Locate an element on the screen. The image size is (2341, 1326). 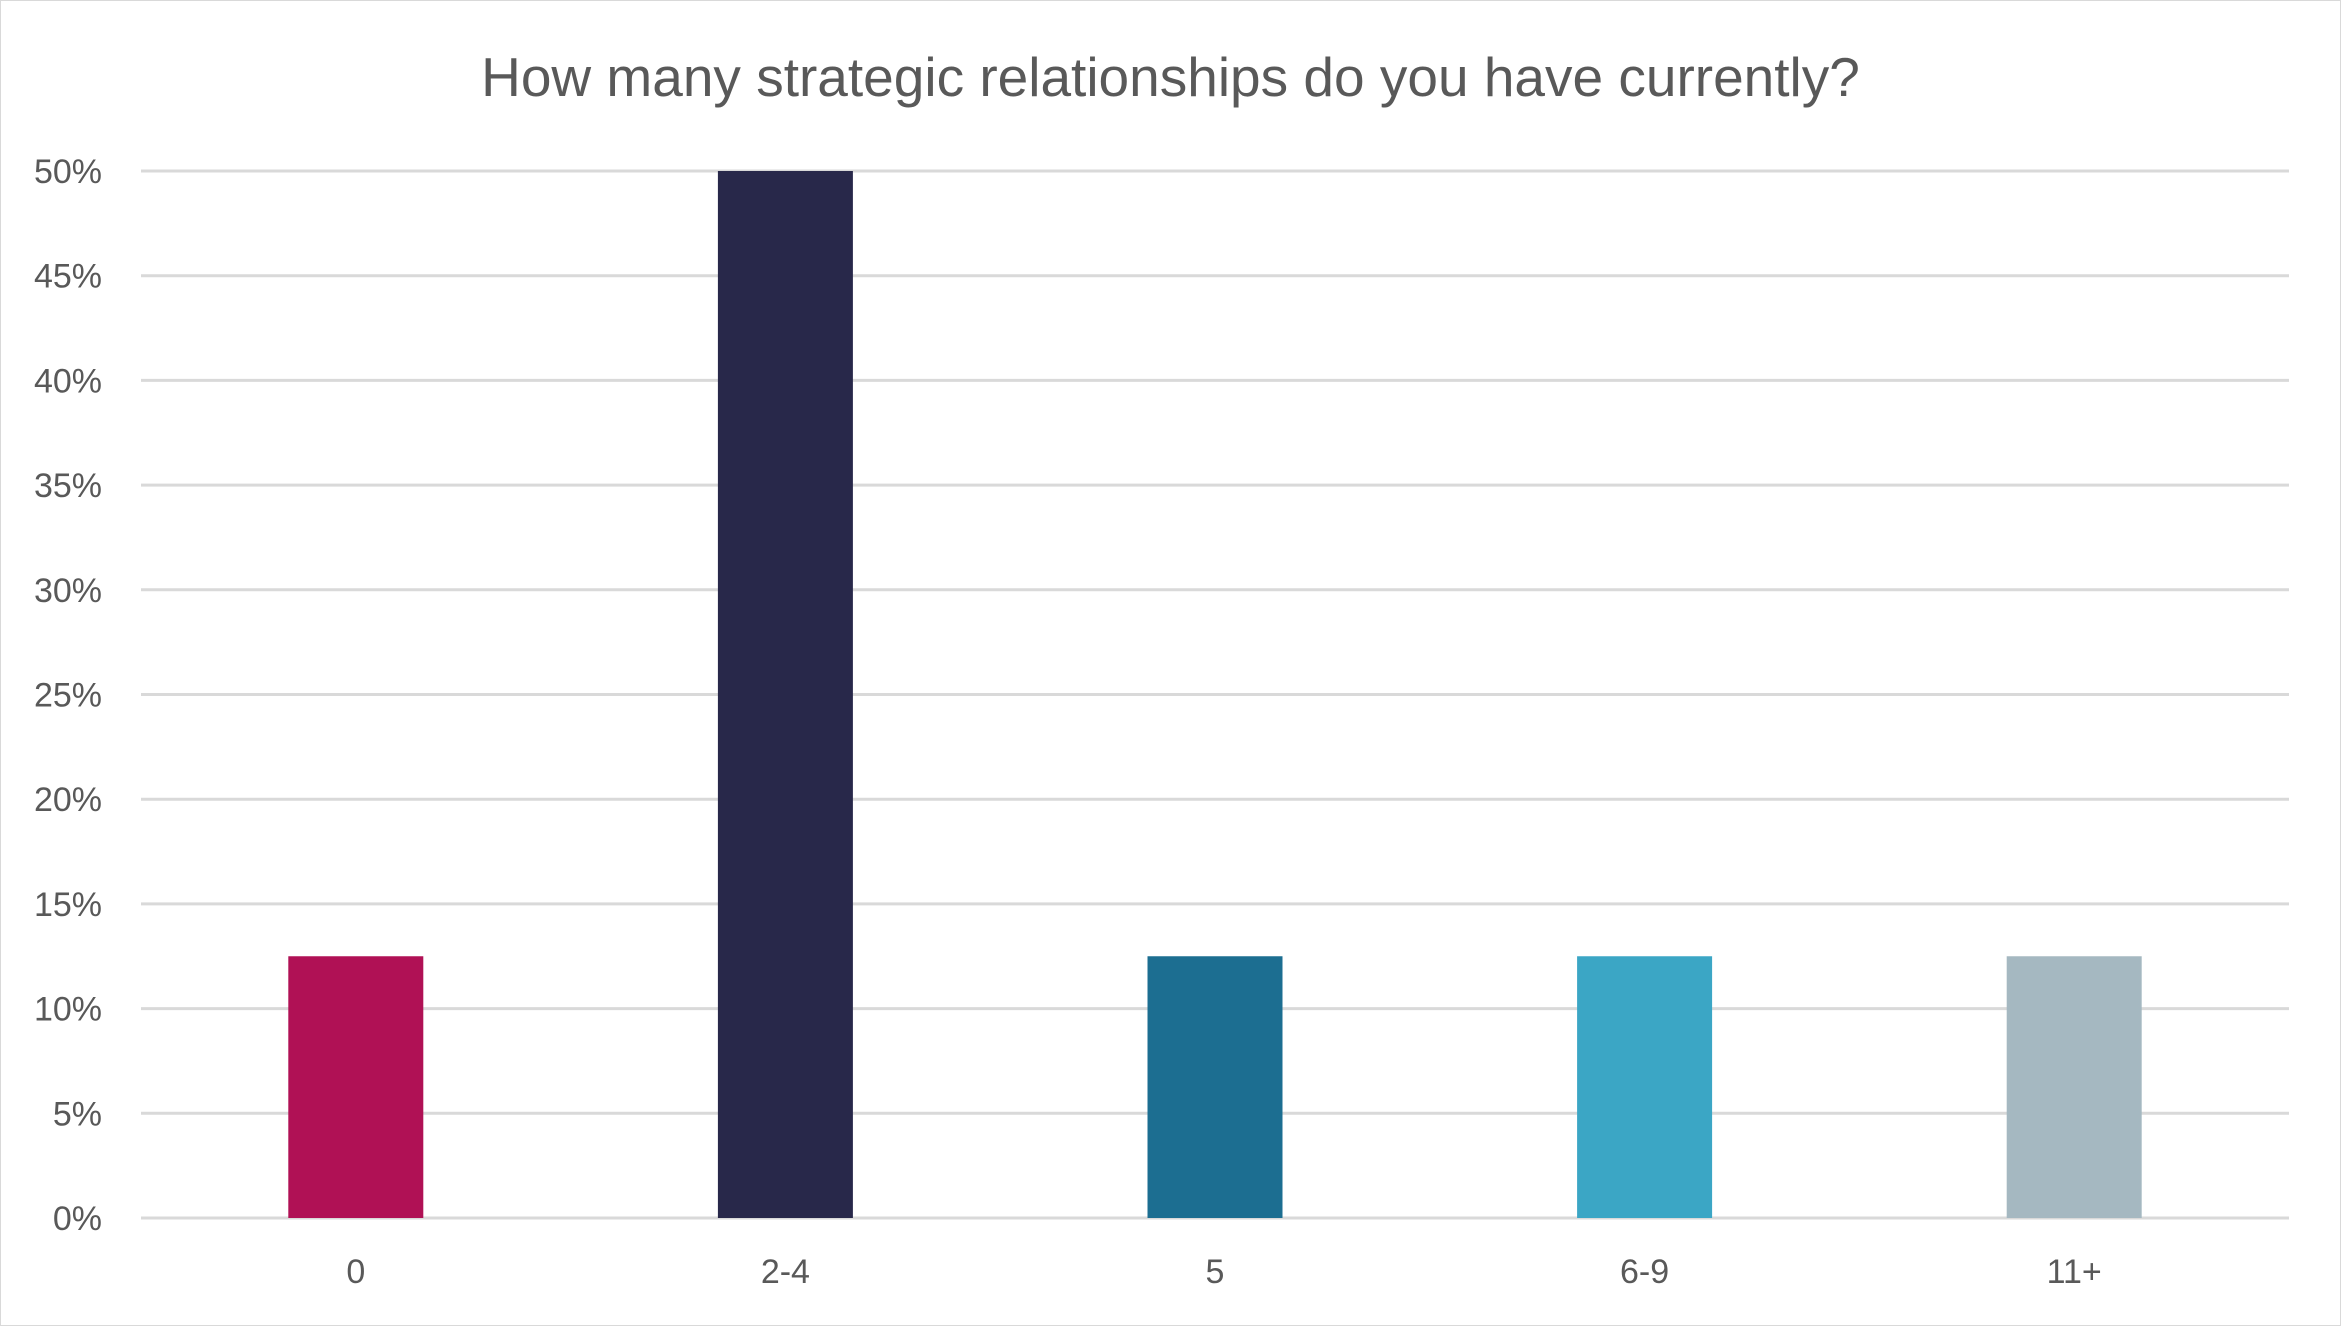
y-tick-label: 45% is located at coordinates (68, 277).